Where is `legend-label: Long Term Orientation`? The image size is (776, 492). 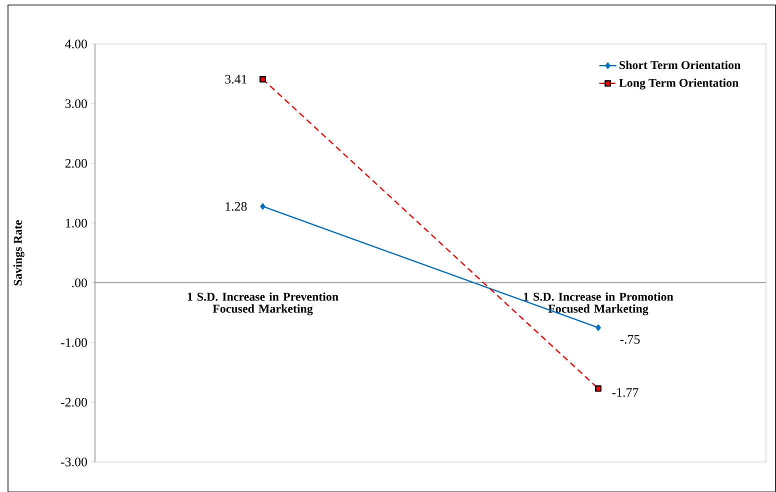 legend-label: Long Term Orientation is located at coordinates (679, 84).